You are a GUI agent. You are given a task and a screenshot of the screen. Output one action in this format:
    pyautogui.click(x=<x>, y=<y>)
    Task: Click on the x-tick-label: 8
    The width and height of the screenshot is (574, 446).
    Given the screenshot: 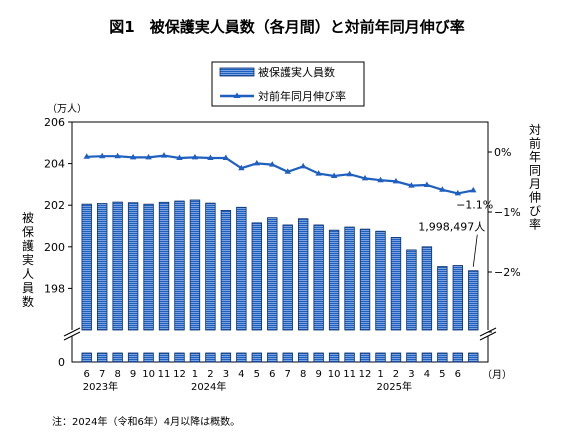 What is the action you would take?
    pyautogui.click(x=117, y=374)
    